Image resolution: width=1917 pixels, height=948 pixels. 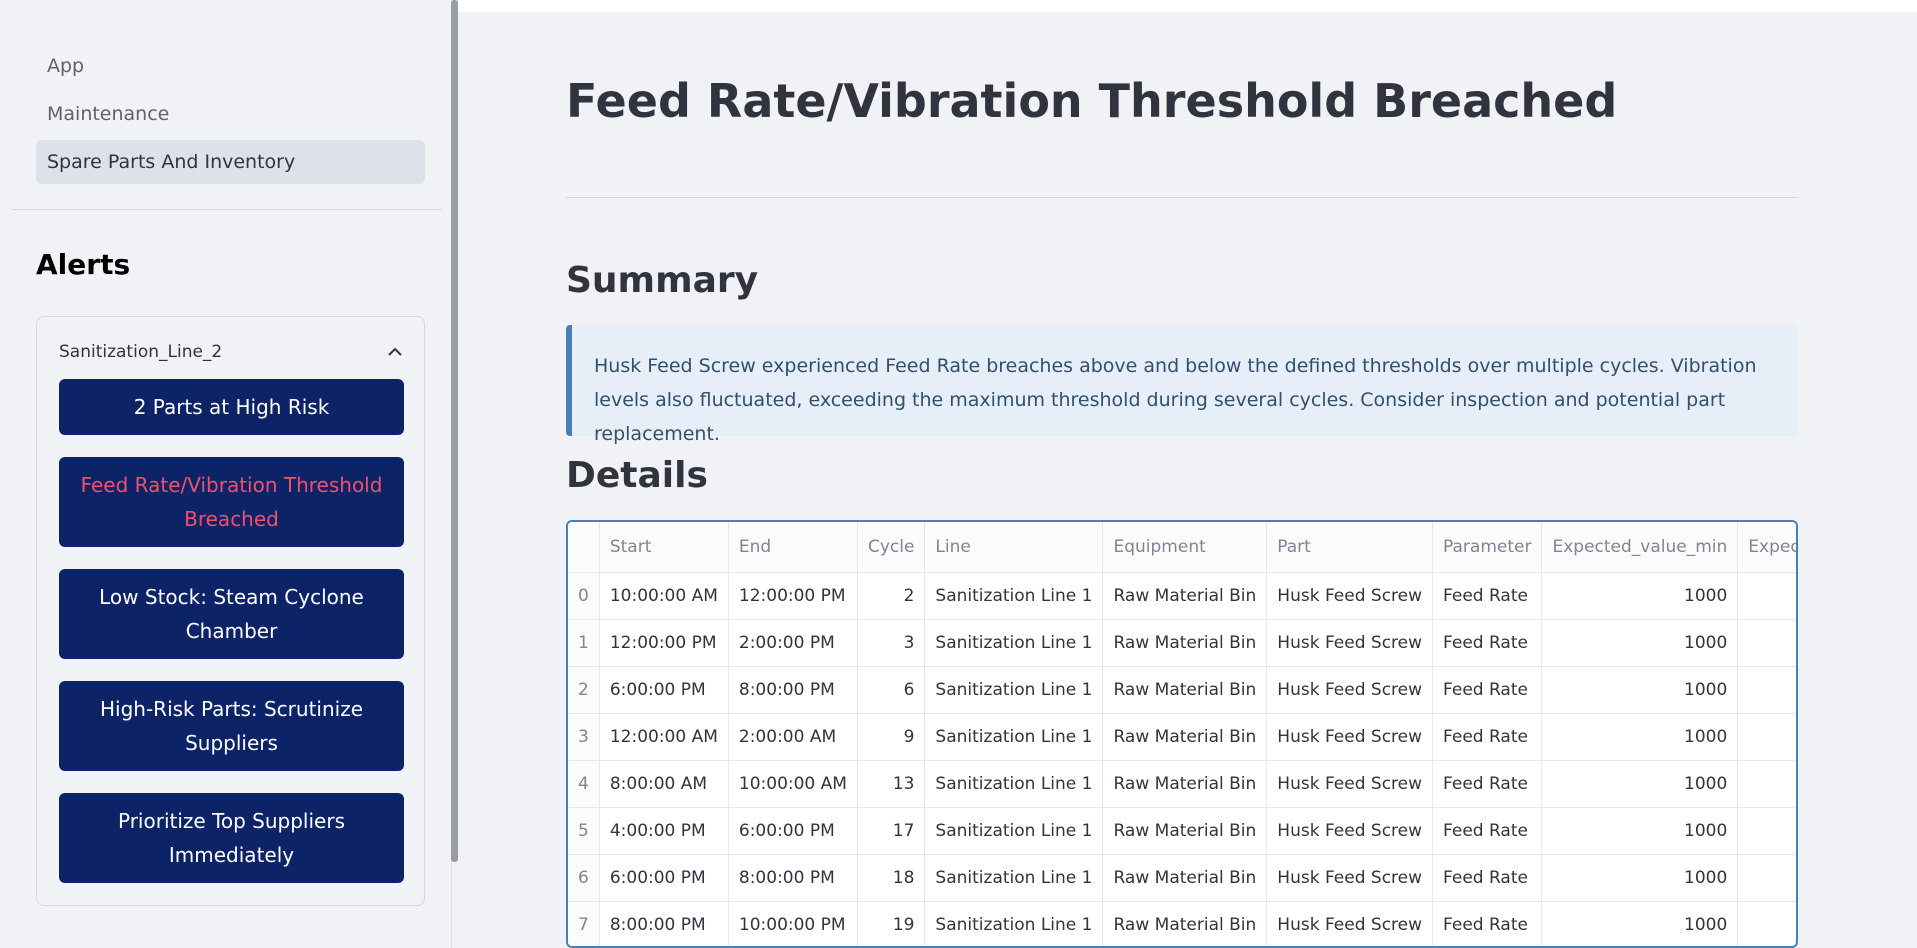 What do you see at coordinates (664, 737) in the screenshot?
I see `table-cell: 12:00:00 AM` at bounding box center [664, 737].